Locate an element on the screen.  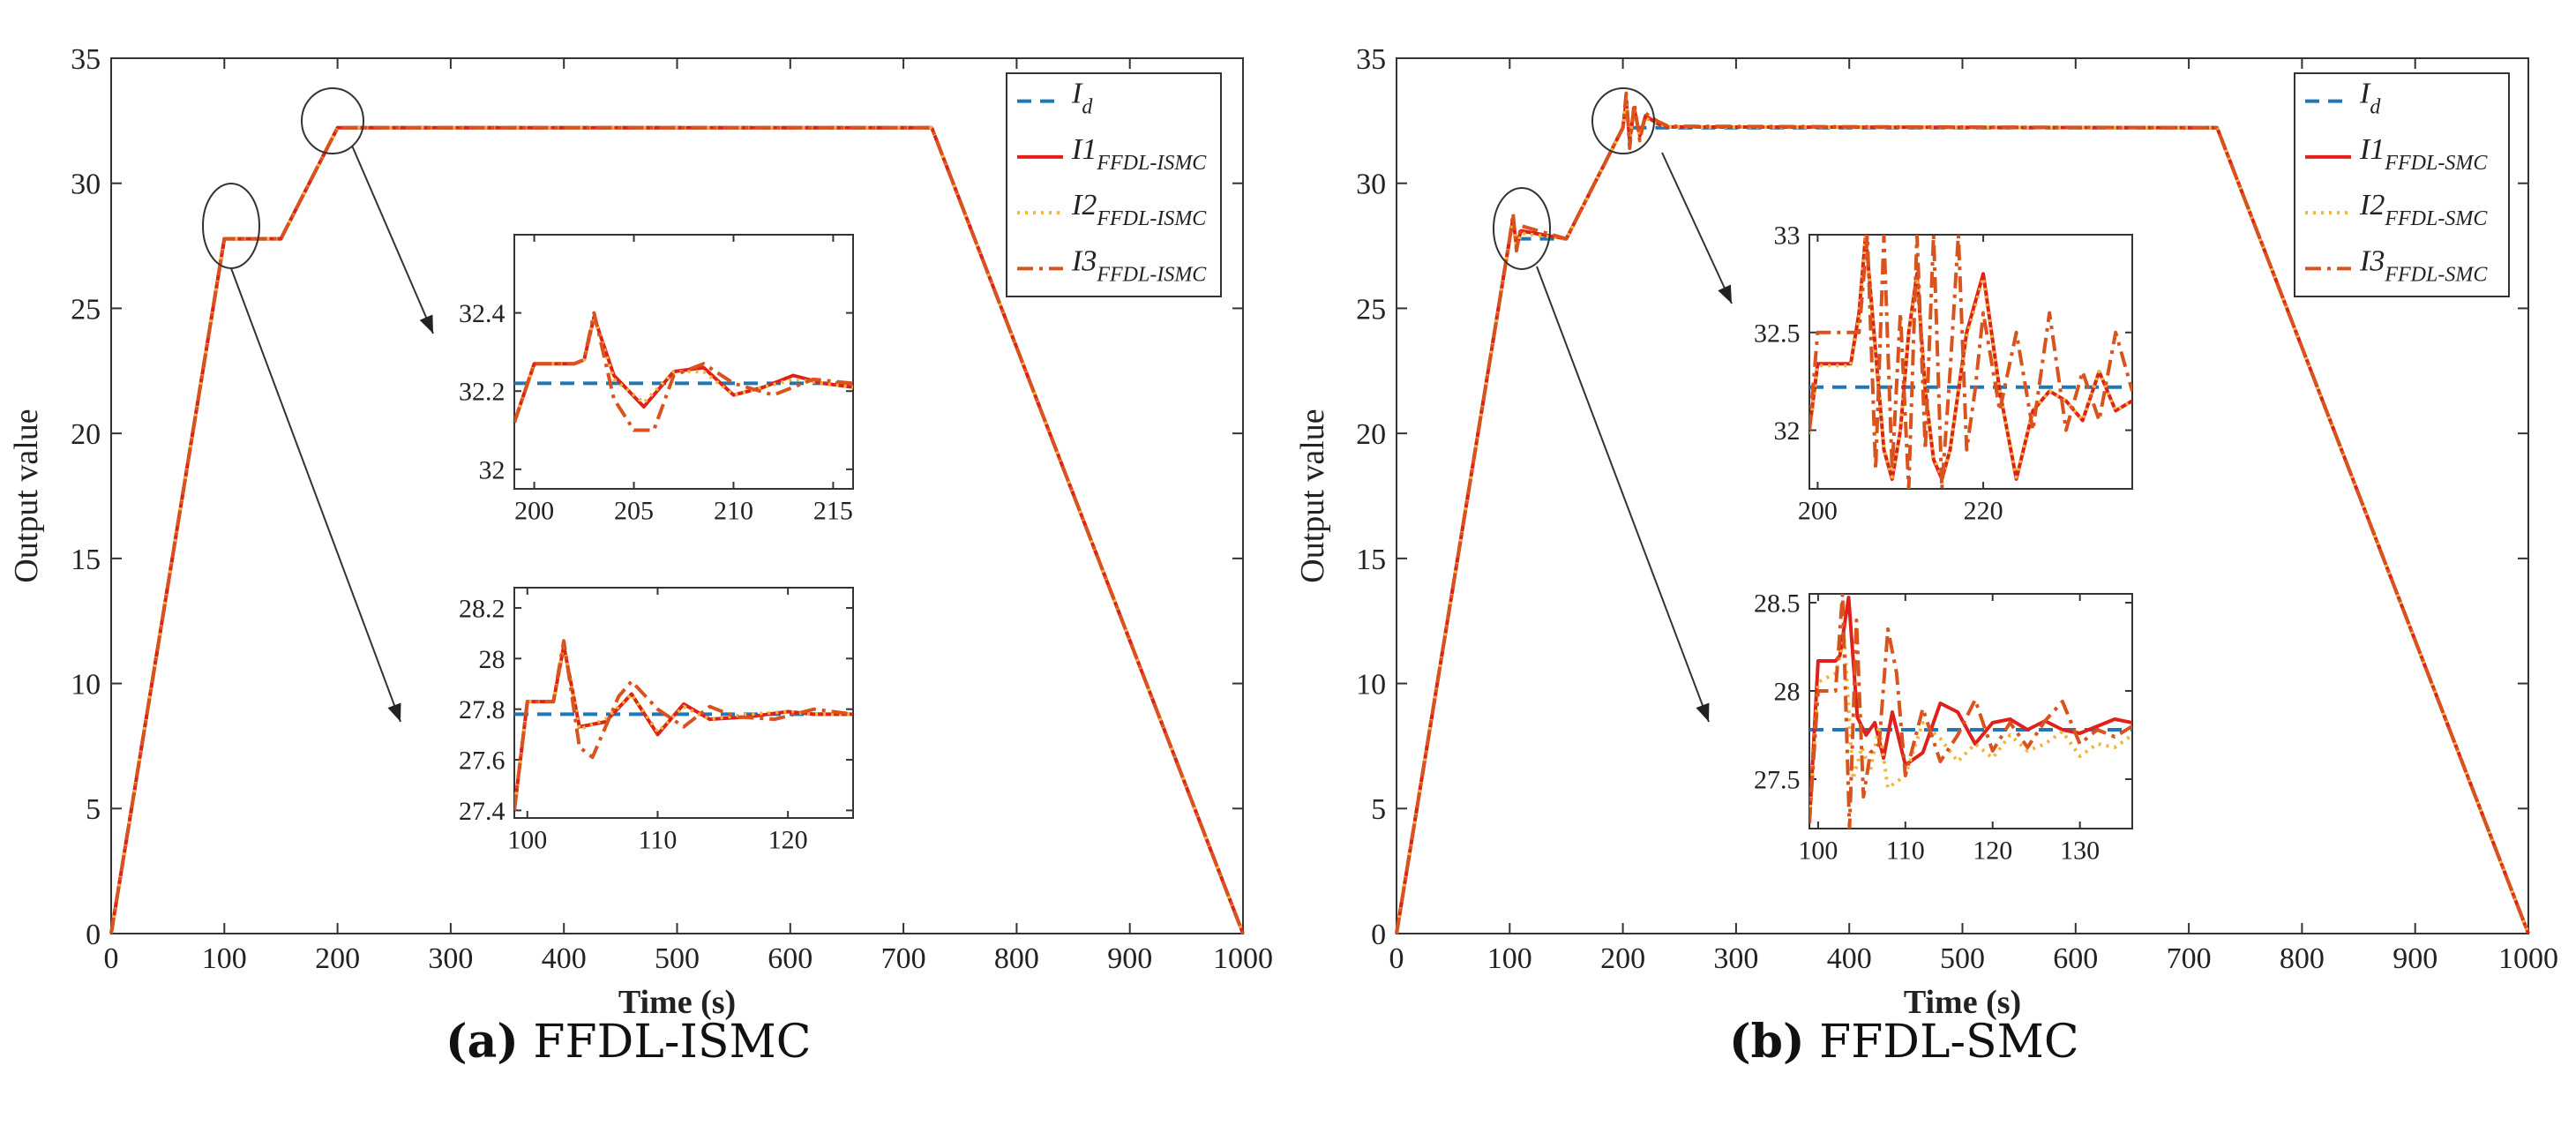
chart-a-xtick-label: 800 is located at coordinates (1017, 958).